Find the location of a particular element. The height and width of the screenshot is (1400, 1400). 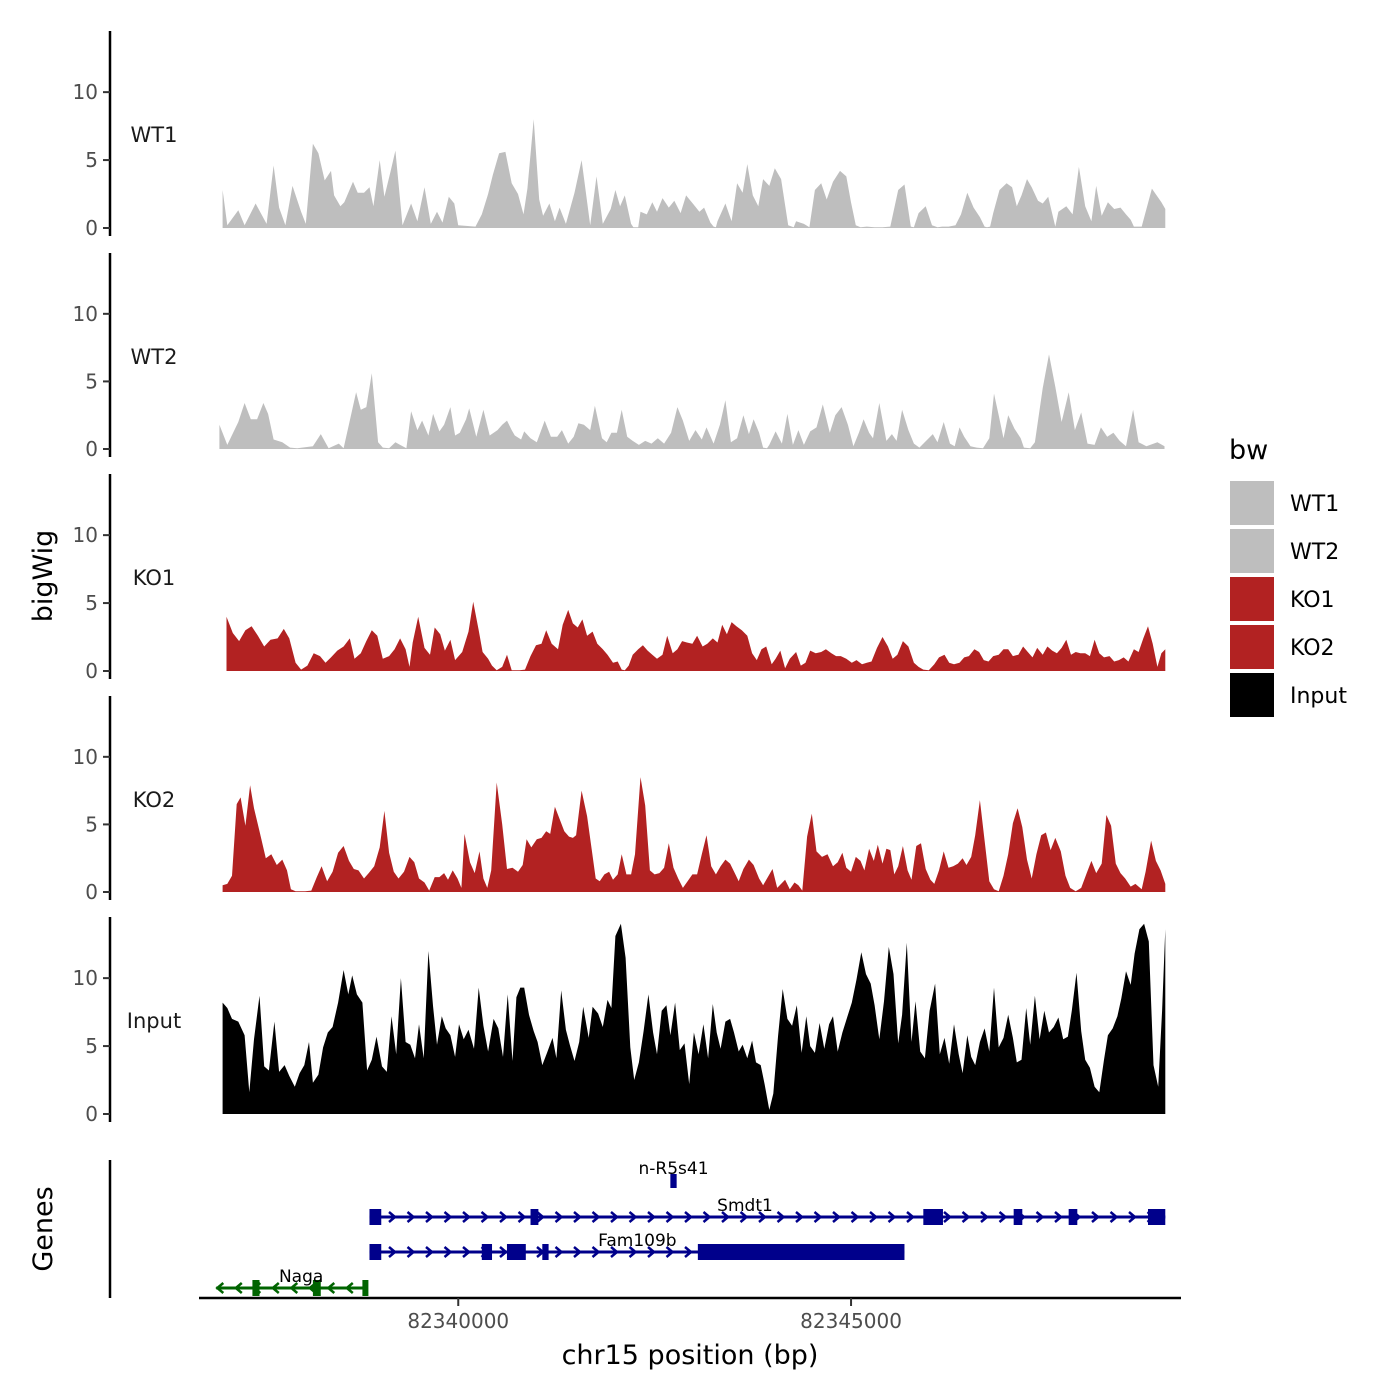

x-axis: 82340000 82345000 is located at coordinates (690, 1314).